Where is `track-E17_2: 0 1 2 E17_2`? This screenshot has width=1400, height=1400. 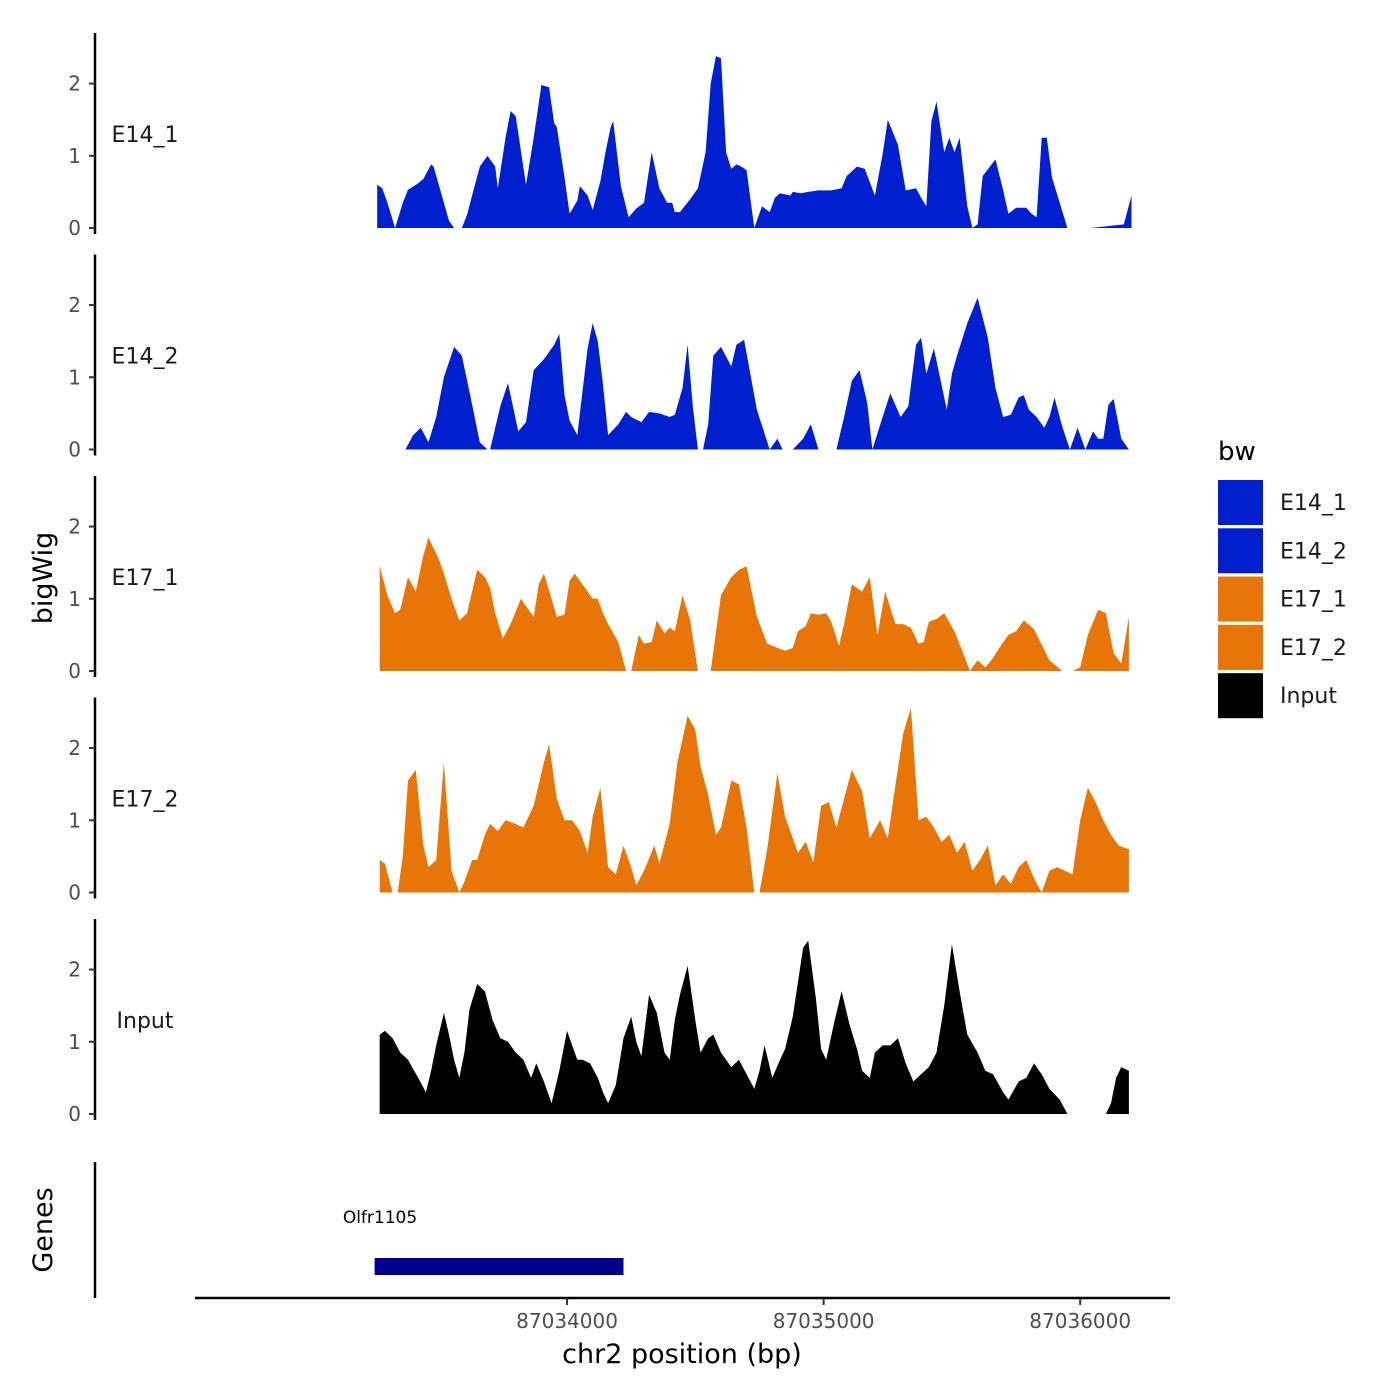
track-E17_2: 0 1 2 E17_2 is located at coordinates (598, 801).